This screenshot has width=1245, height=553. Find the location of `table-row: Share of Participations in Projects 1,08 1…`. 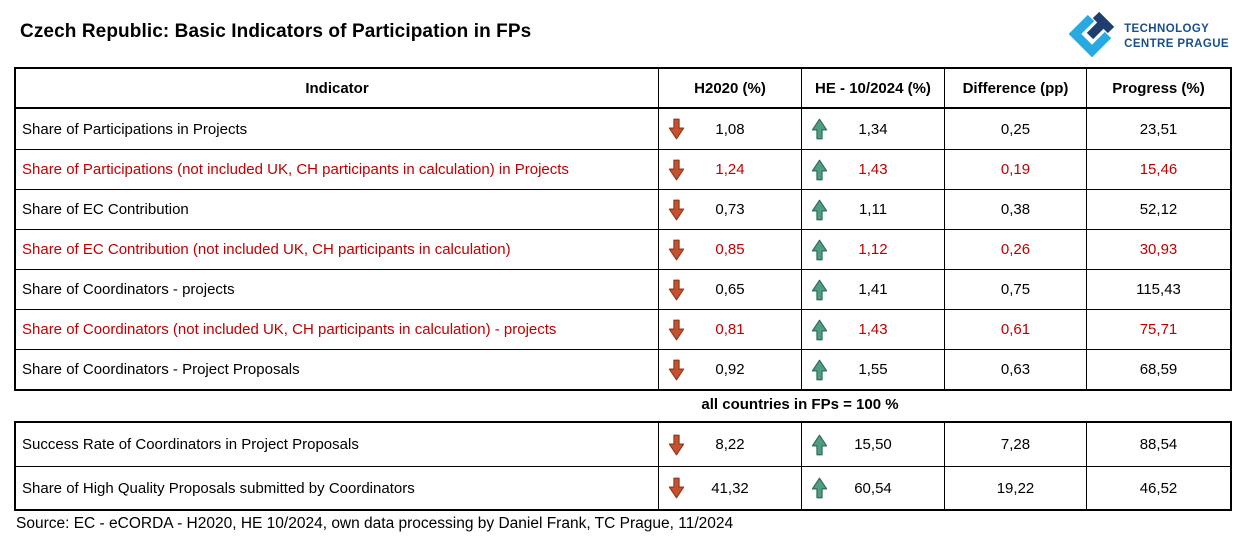

table-row: Share of Participations in Projects 1,08 1… is located at coordinates (623, 129).